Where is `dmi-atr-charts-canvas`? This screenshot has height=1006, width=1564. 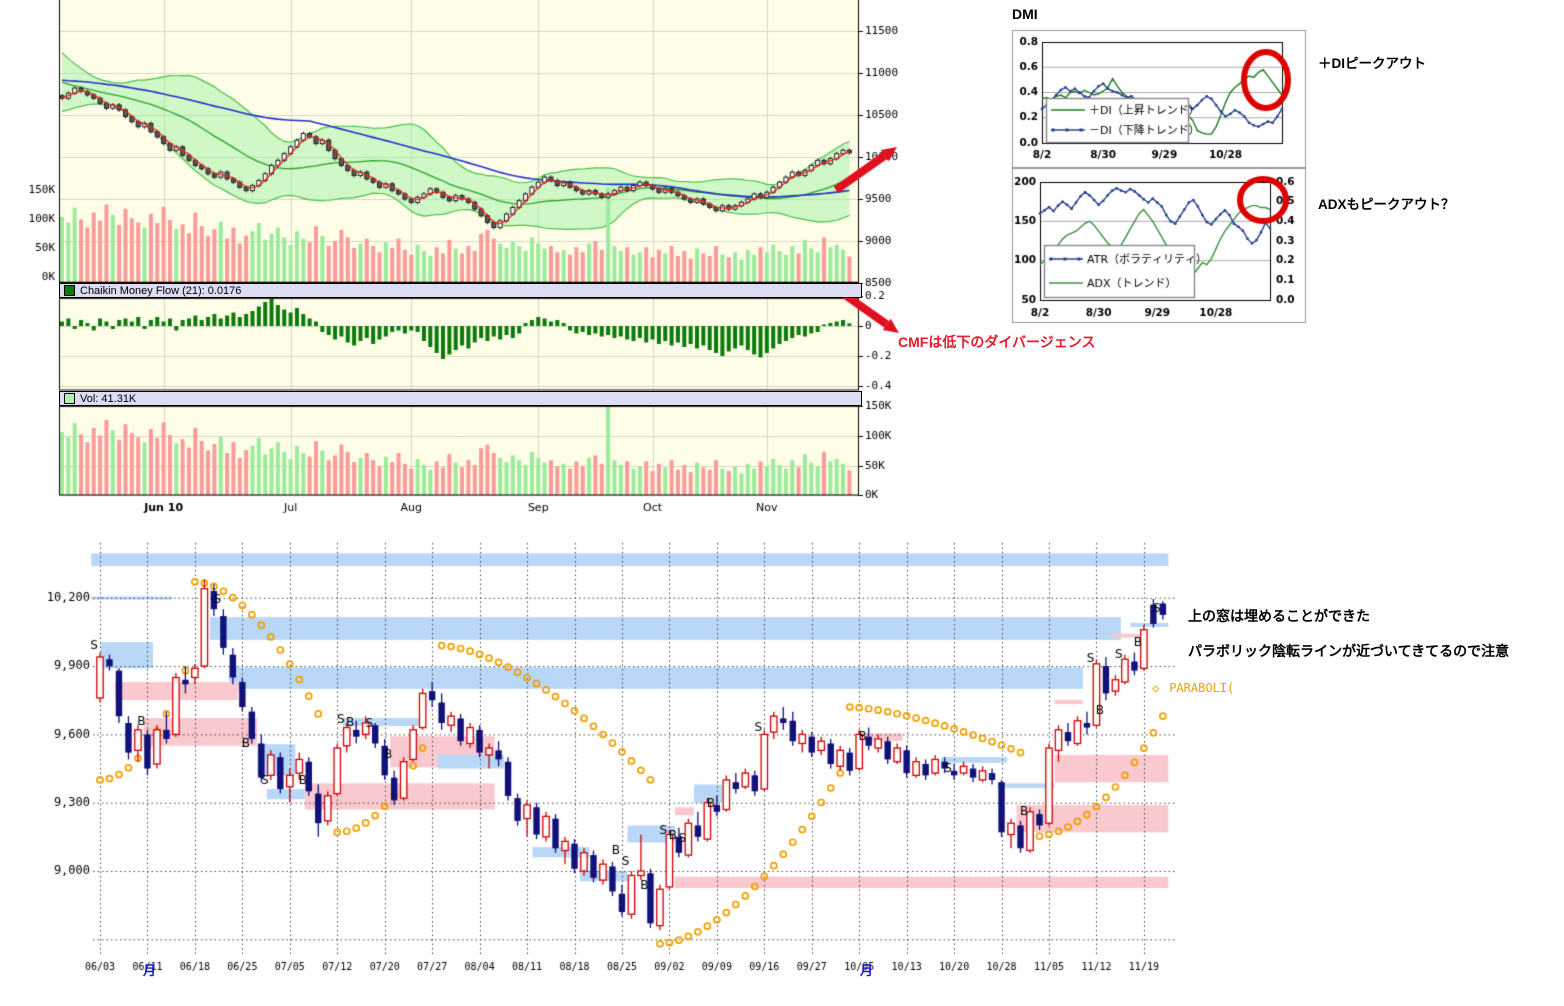
dmi-atr-charts-canvas is located at coordinates (1172, 167).